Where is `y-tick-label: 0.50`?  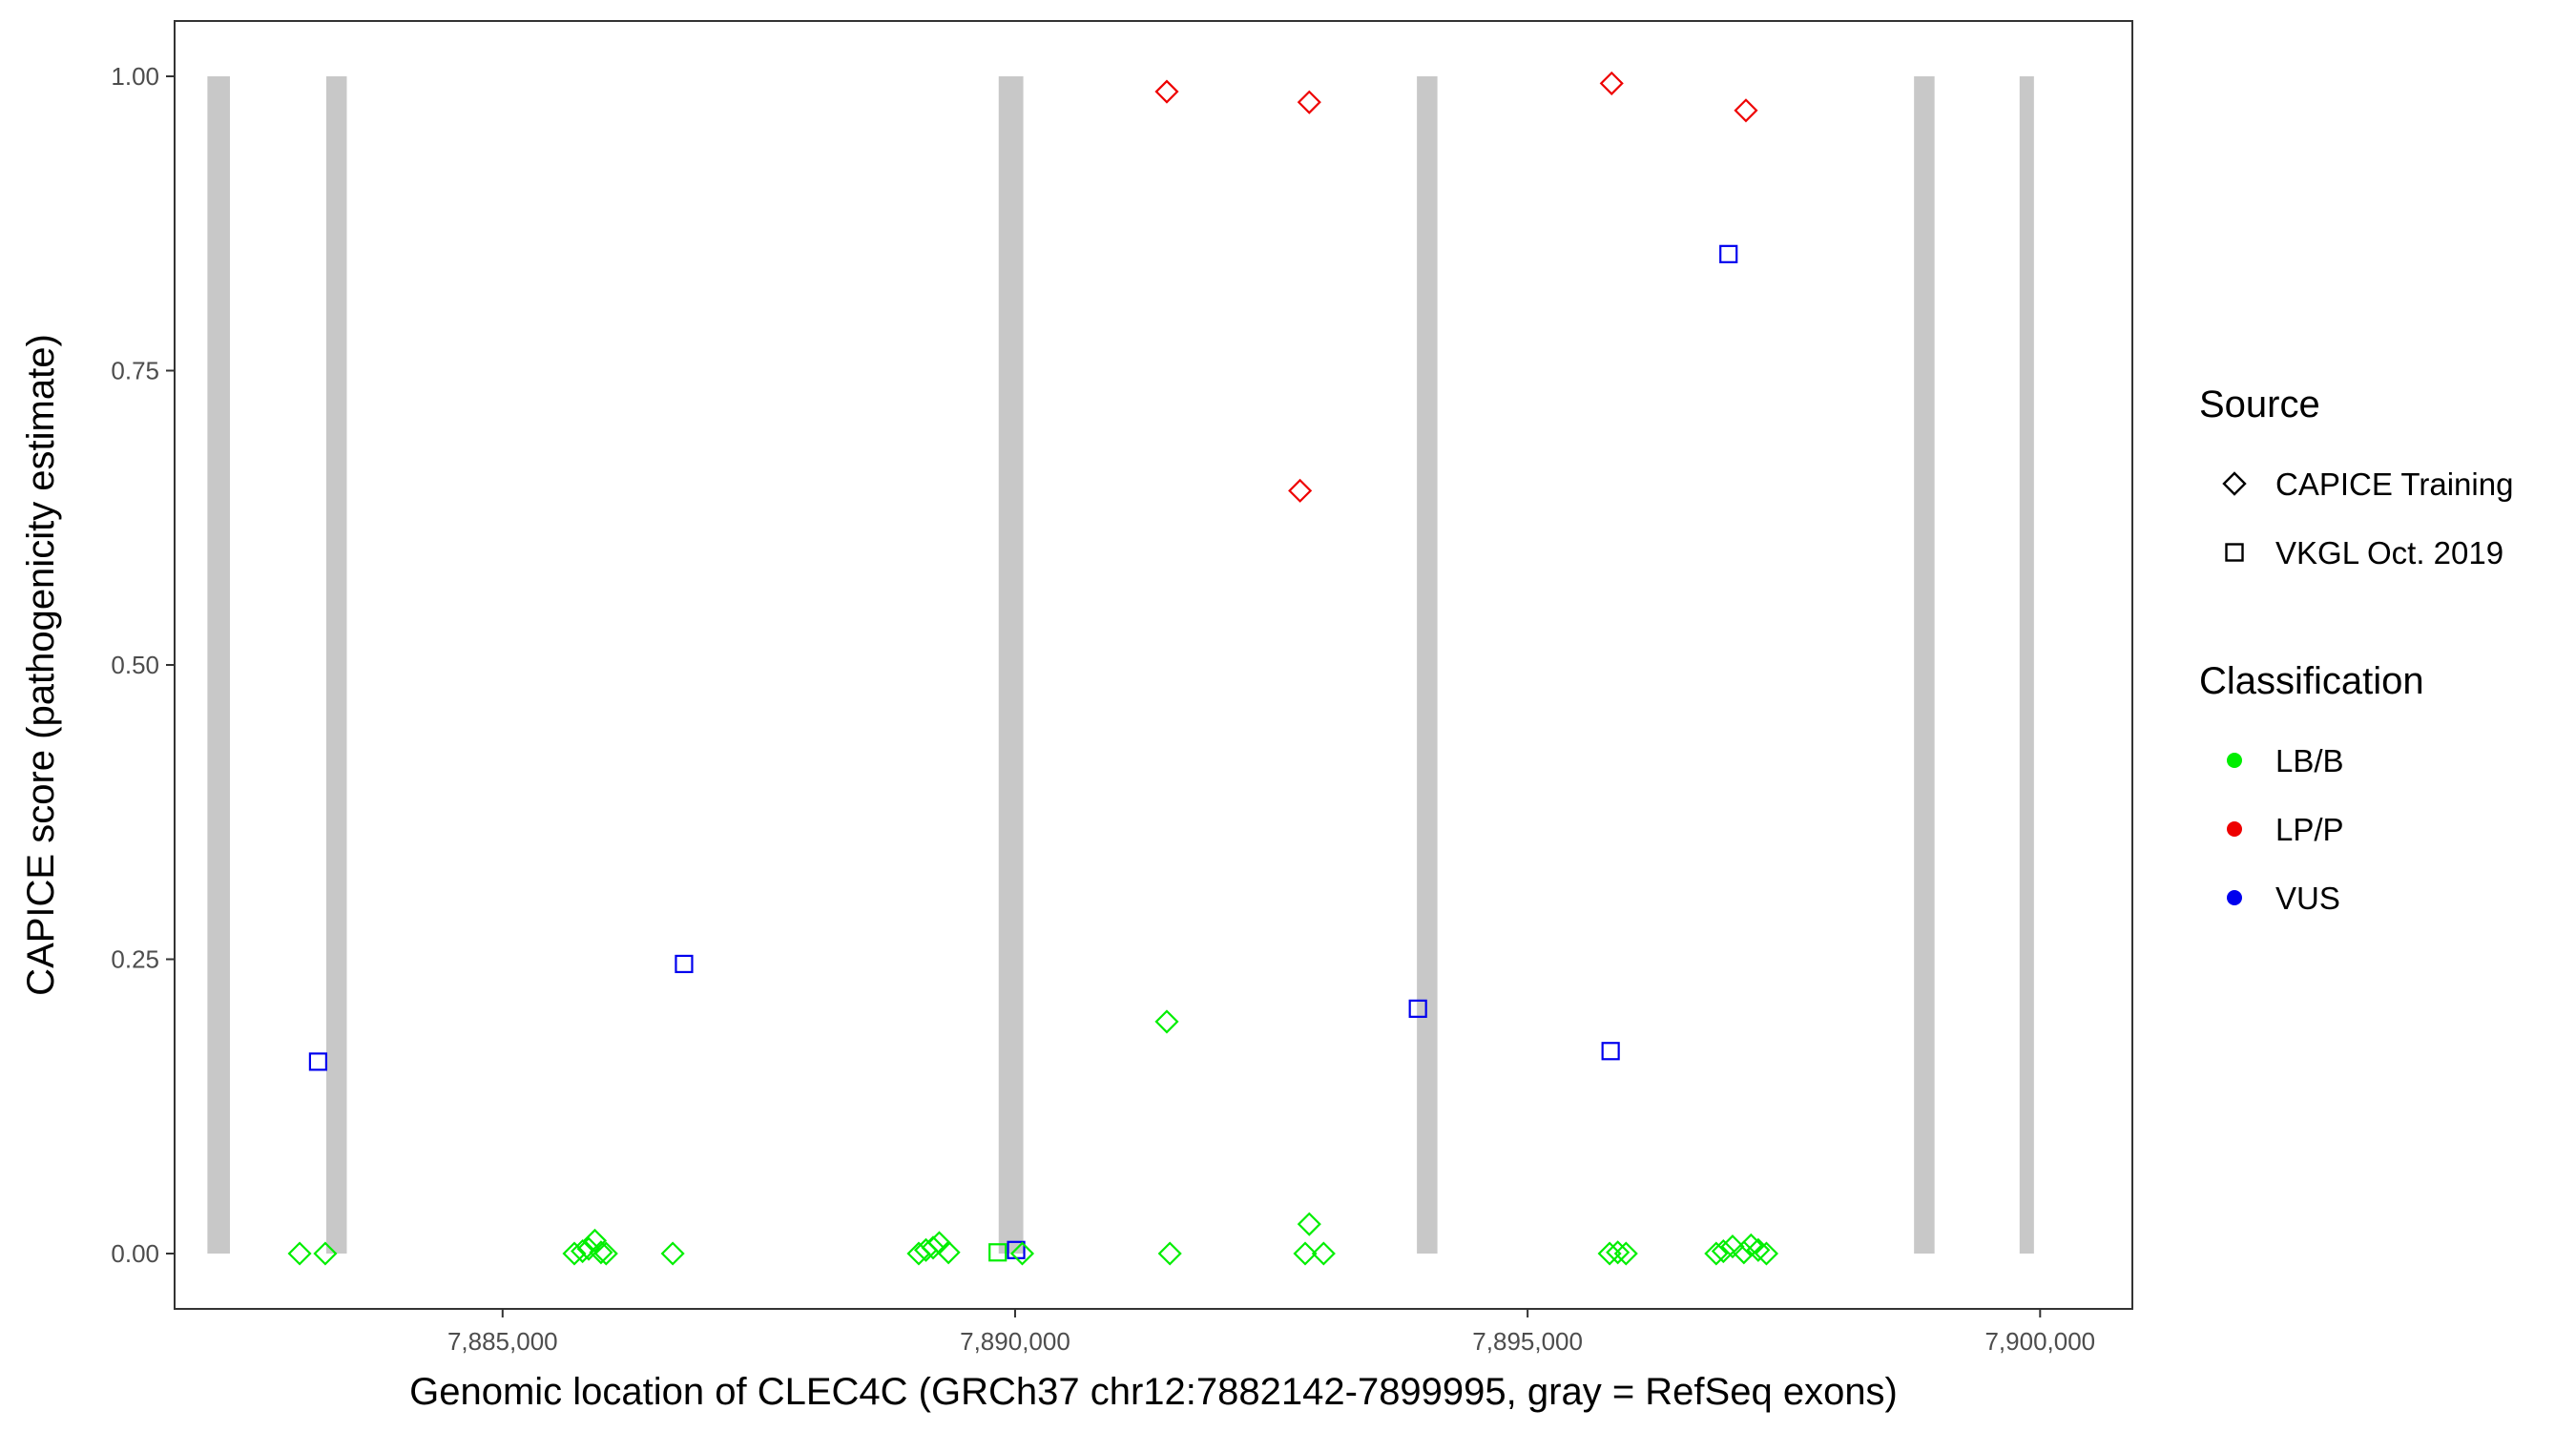
y-tick-label: 0.50 is located at coordinates (135, 665).